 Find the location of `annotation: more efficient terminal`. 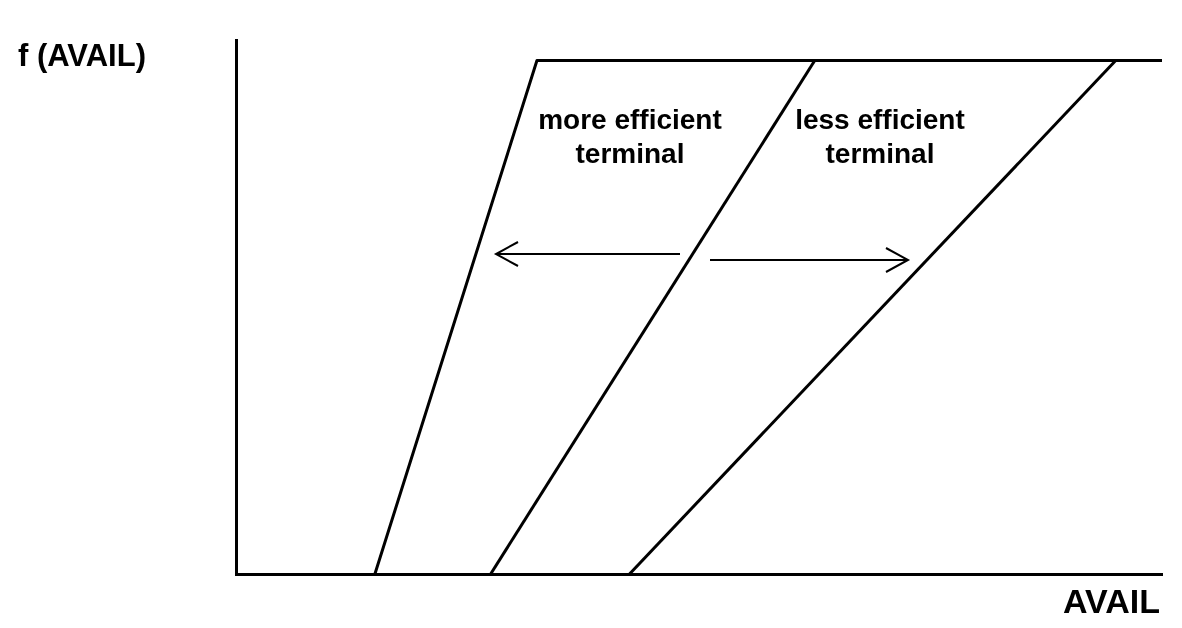

annotation: more efficient terminal is located at coordinates (630, 137).